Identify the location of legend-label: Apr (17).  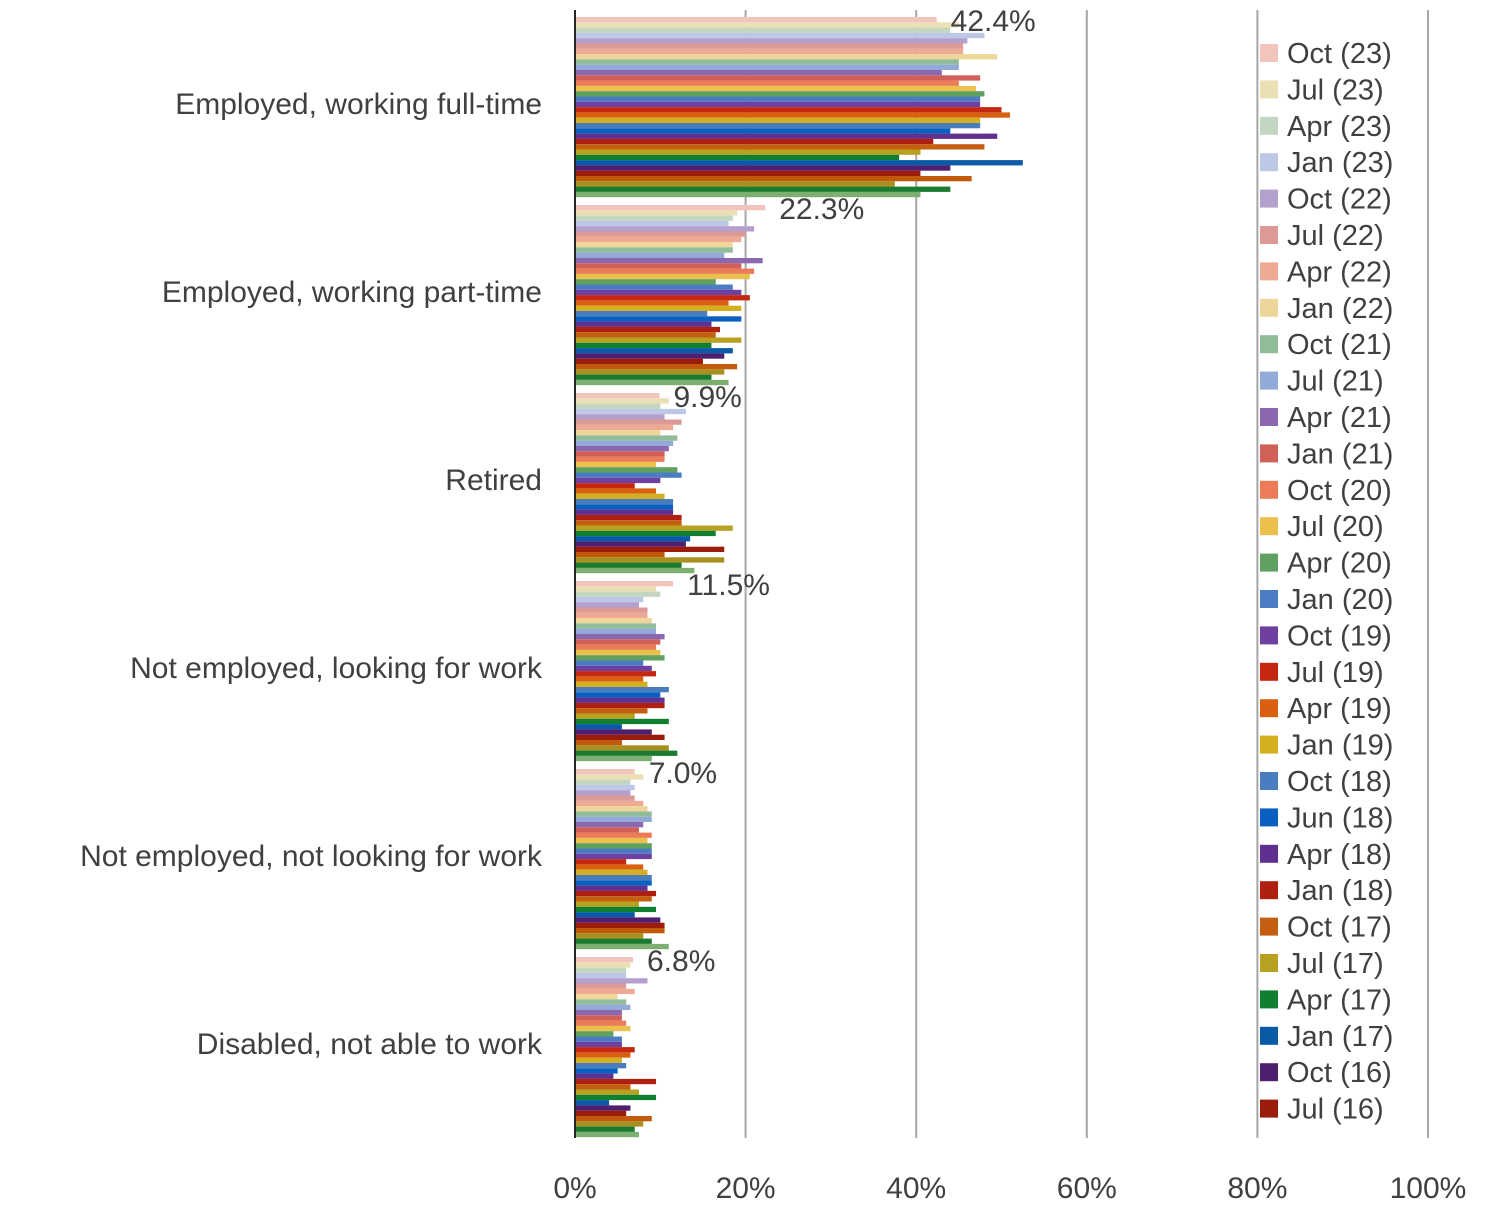
(1339, 1000).